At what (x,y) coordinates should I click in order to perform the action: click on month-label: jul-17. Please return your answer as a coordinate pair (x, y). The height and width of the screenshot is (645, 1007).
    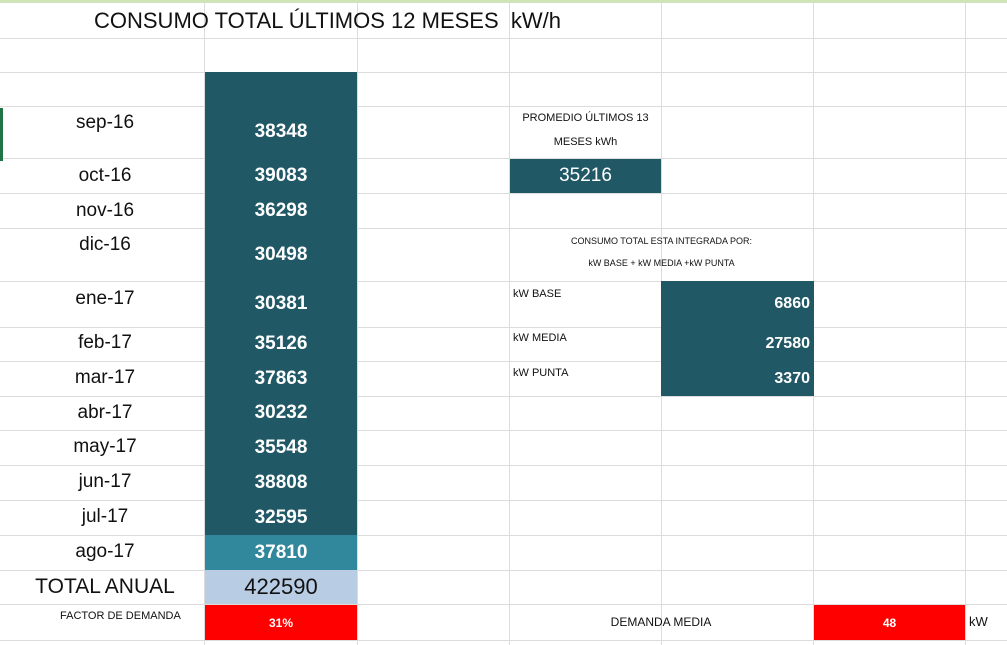
    Looking at the image, I should click on (105, 516).